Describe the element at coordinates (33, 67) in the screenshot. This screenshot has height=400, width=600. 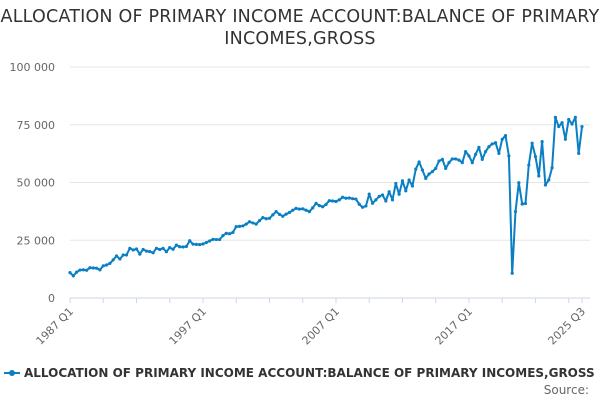
I see `y-tick-label: 100 000` at that location.